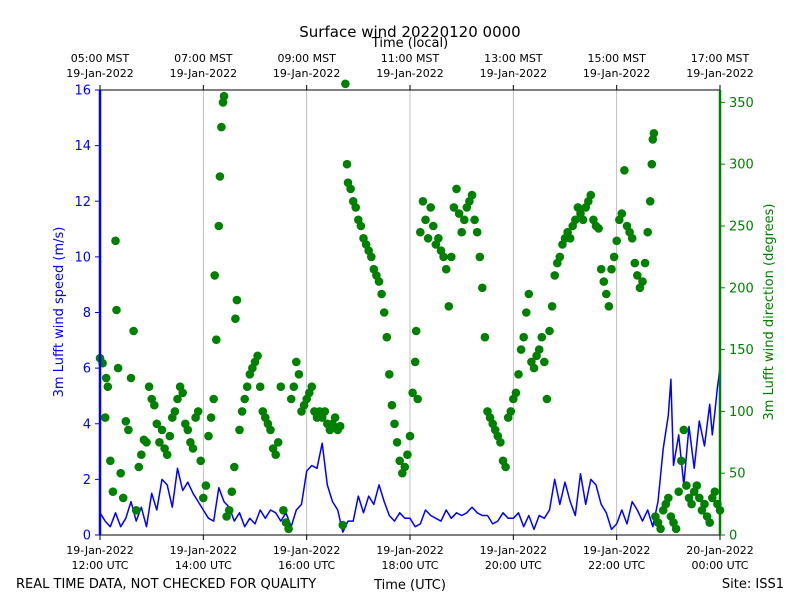 This screenshot has width=800, height=600. Describe the element at coordinates (616, 565) in the screenshot. I see `bottom-tick-time: 22:00 UTC` at that location.